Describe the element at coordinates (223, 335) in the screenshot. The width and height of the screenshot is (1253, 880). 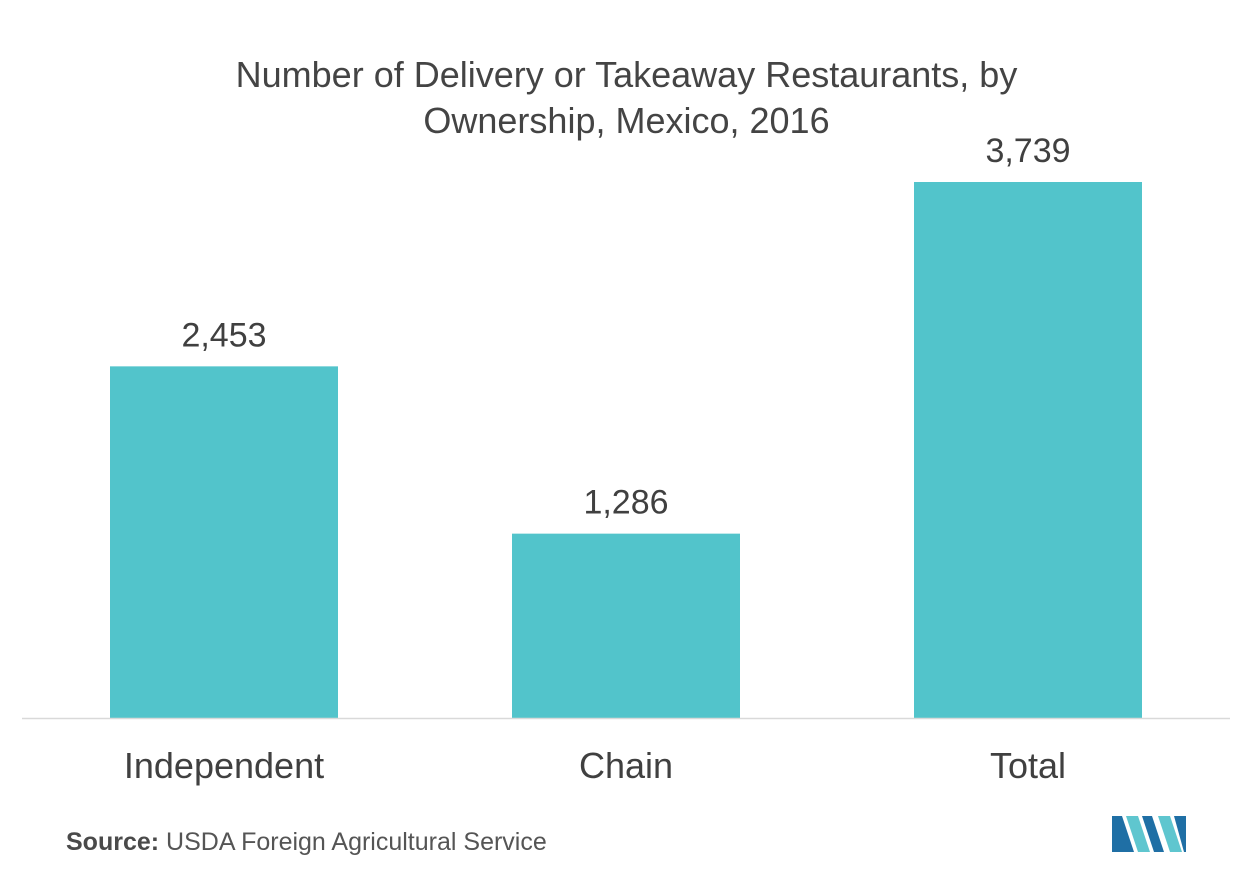
I see `value-label-independent: 2,453` at that location.